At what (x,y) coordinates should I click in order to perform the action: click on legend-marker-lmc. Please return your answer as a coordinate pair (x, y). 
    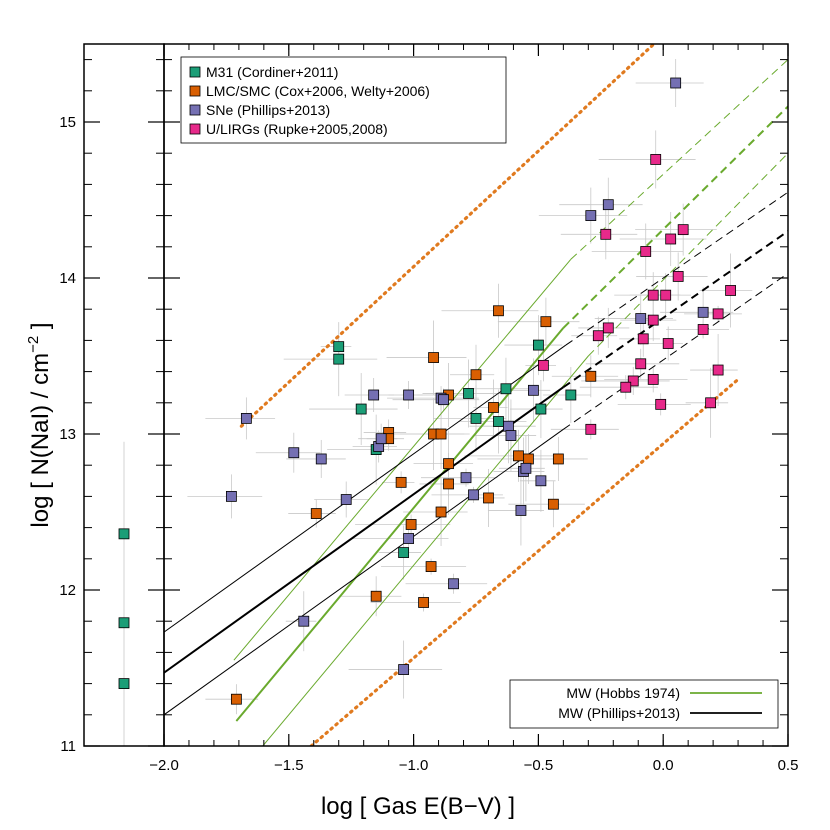
    Looking at the image, I should click on (195, 91).